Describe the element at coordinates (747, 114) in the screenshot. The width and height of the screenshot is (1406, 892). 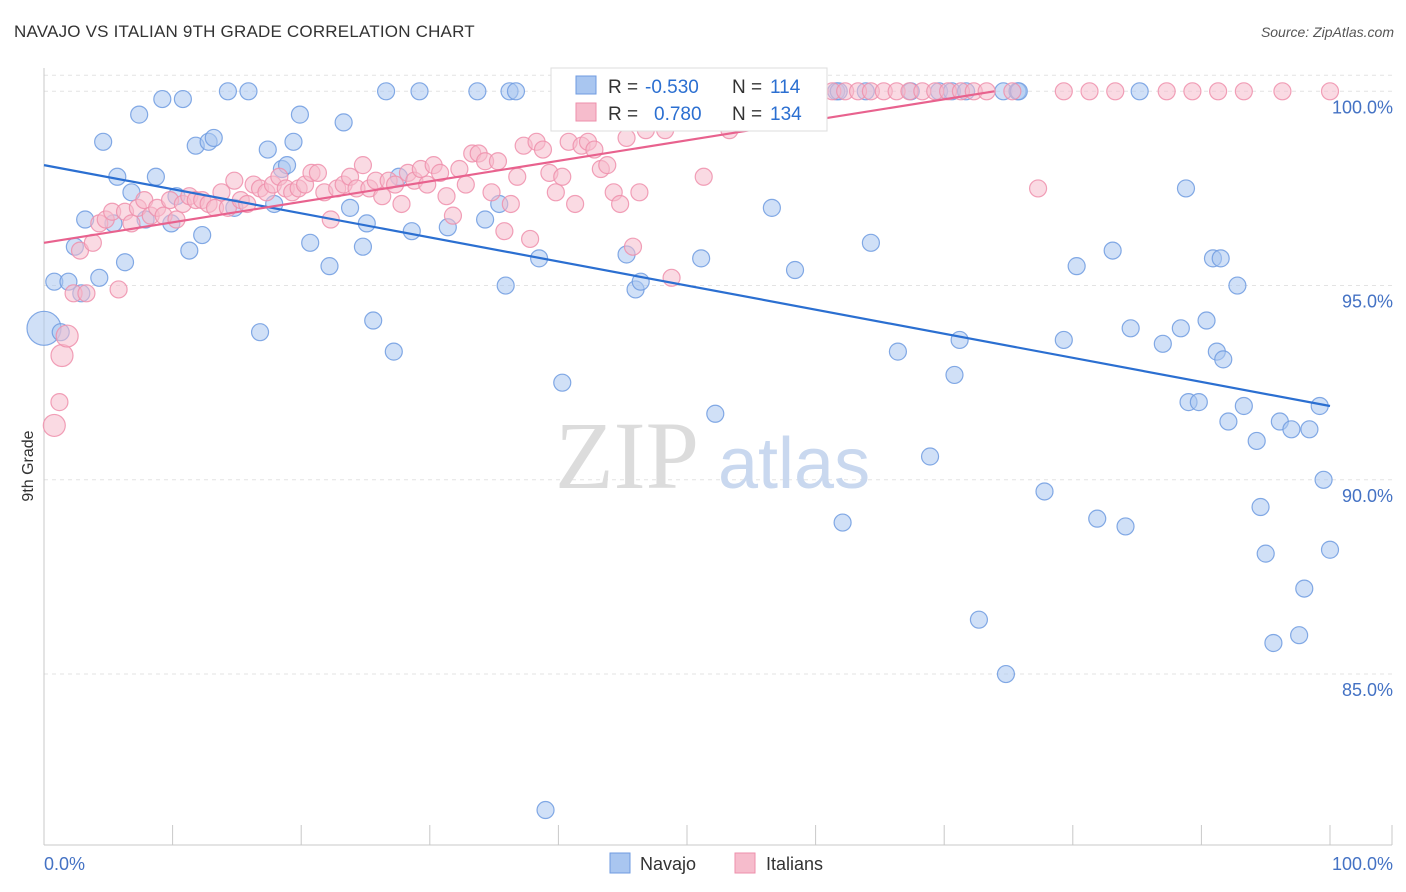
I see `legend-n-label-italians: N =` at that location.